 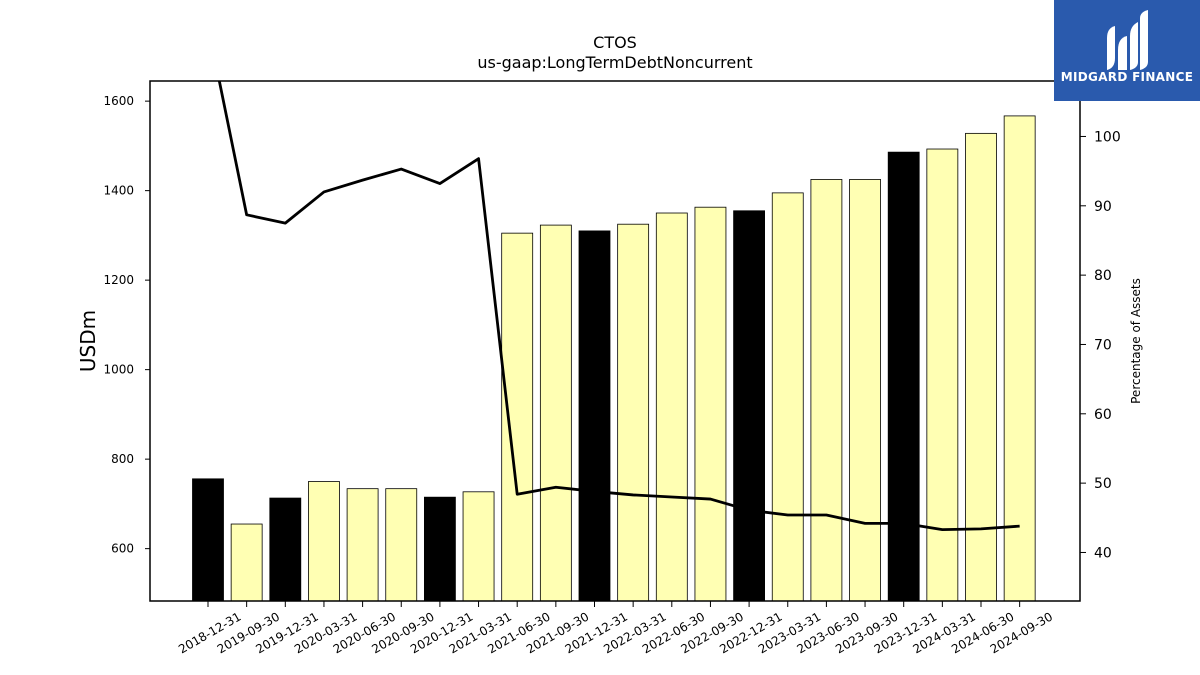 What do you see at coordinates (122, 549) in the screenshot?
I see `y-tick-label-600: 600` at bounding box center [122, 549].